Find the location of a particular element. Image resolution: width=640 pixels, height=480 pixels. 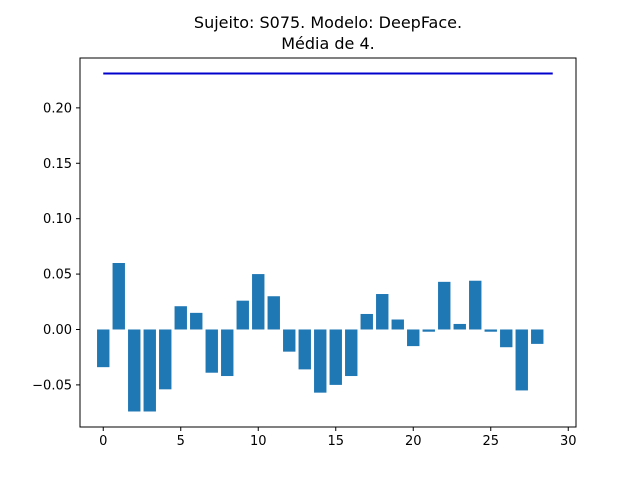

y-tick-label: −0.05 is located at coordinates (52, 385).